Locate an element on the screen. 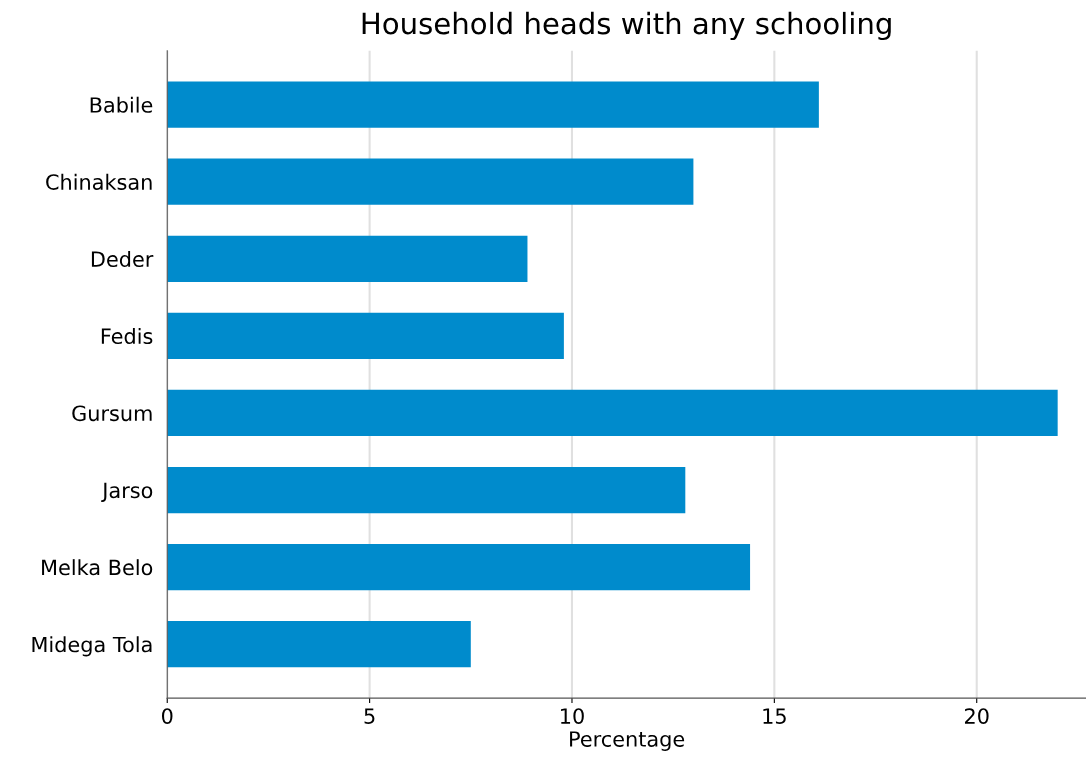 This screenshot has width=1086, height=780. x-axis-title: Percentage is located at coordinates (627, 741).